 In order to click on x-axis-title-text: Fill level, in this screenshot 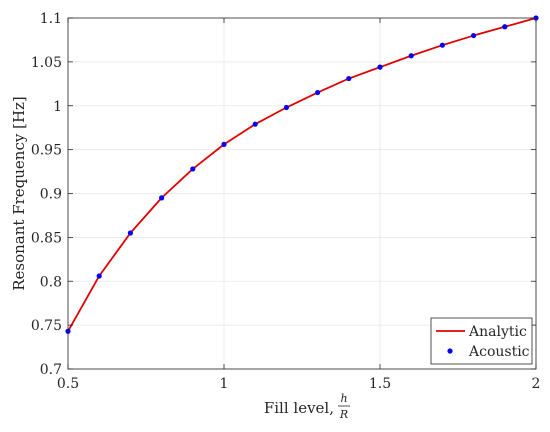, I will do `click(299, 408)`.